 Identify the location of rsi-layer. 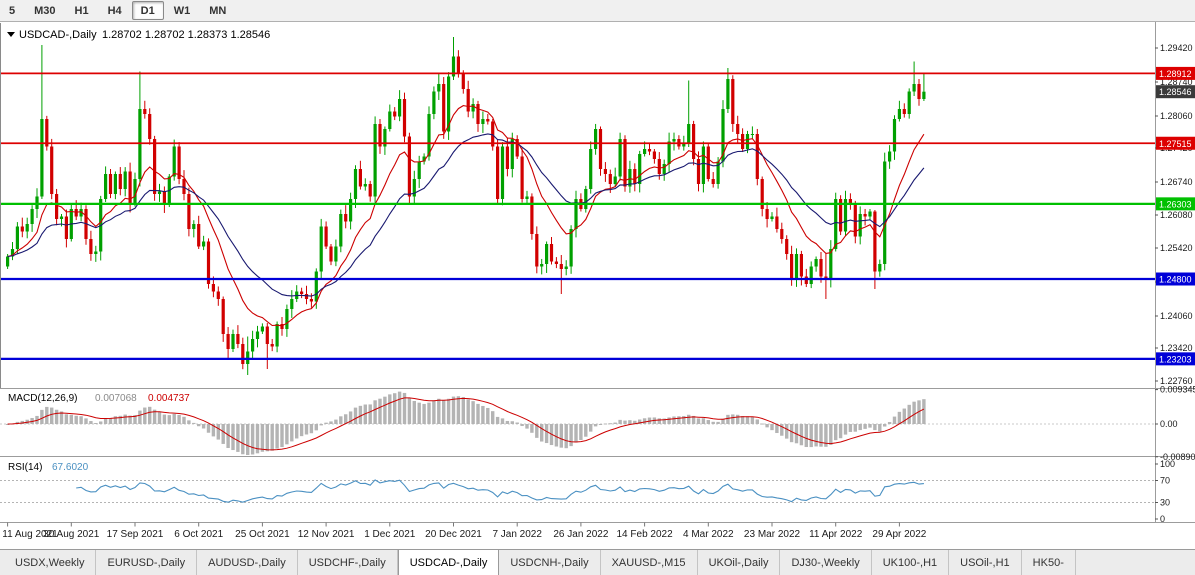
(577, 491).